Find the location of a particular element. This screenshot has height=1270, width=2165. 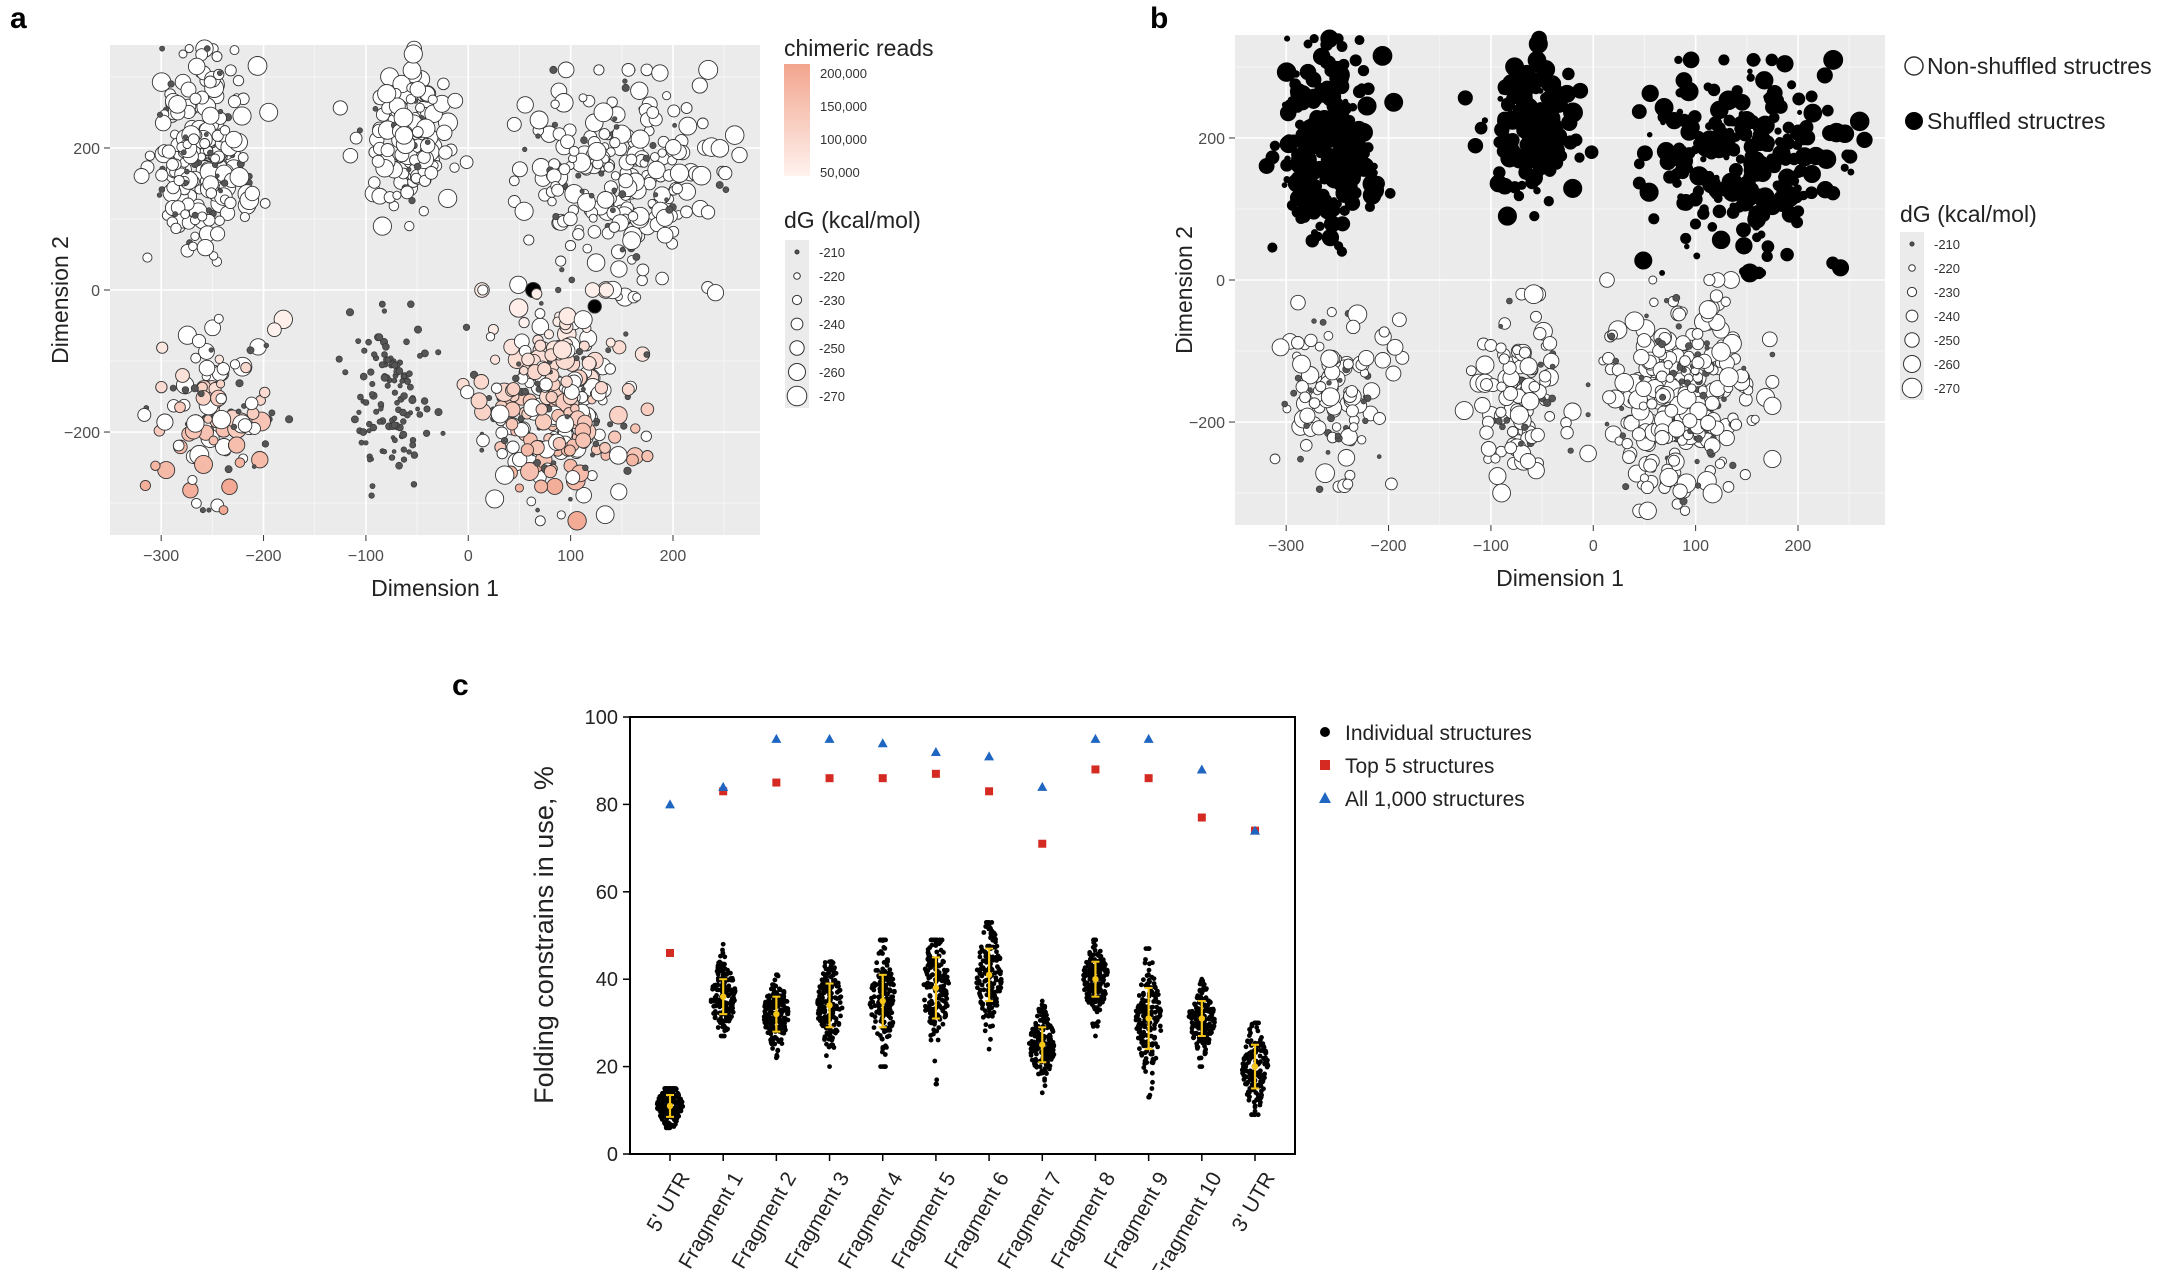

y-tick-label: −200 is located at coordinates (82, 433).